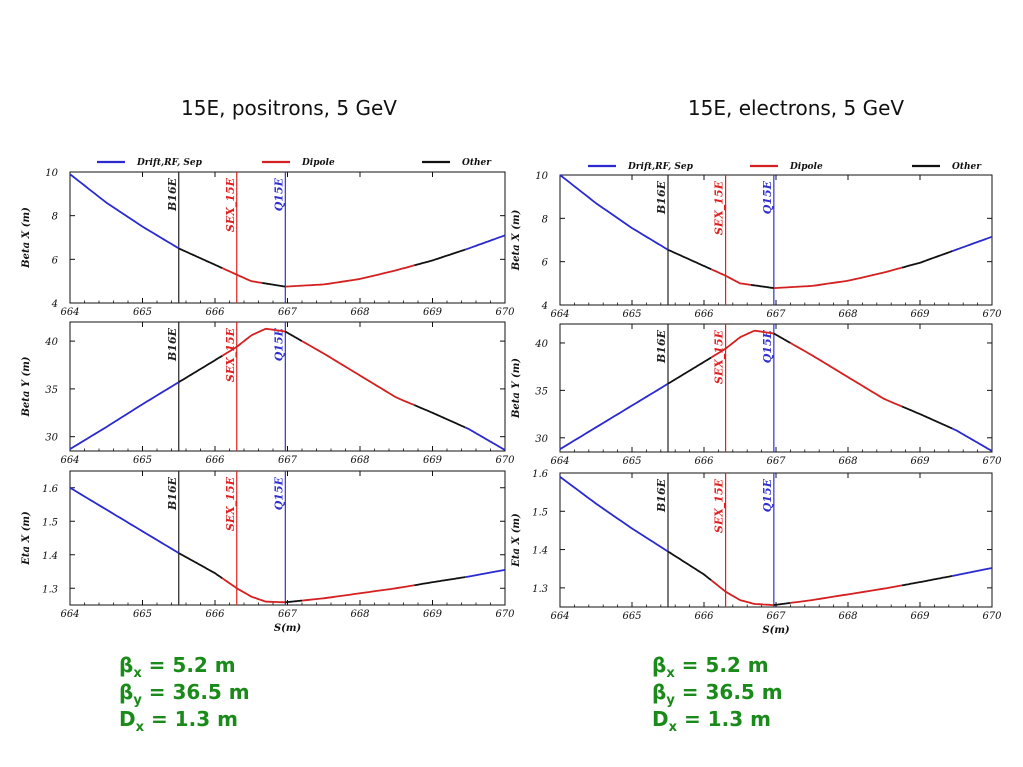 This screenshot has width=1023, height=767. Describe the element at coordinates (710, 669) in the screenshot. I see `summary-beta-x-electrons: βx = 5.2 m` at that location.